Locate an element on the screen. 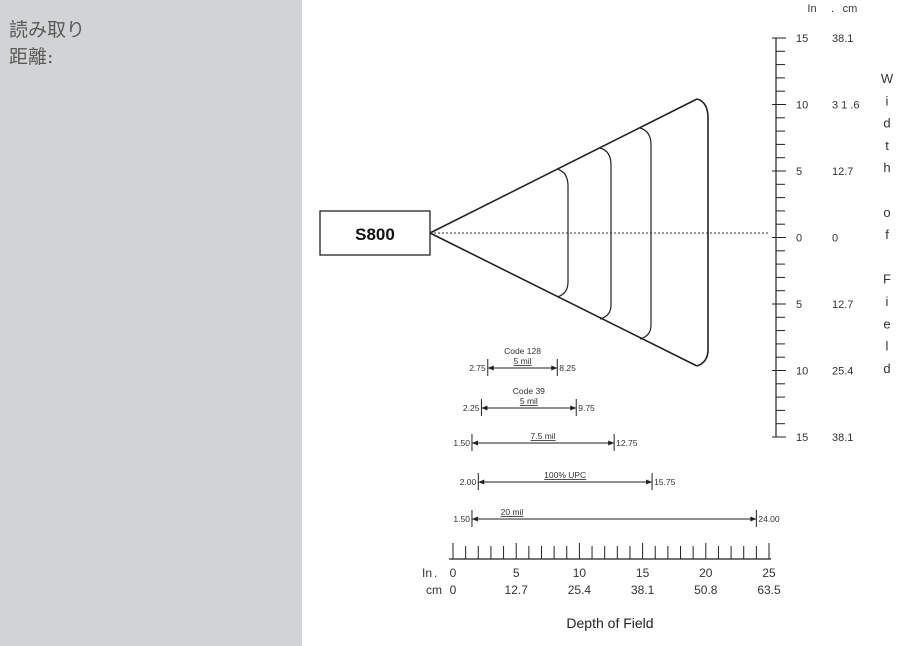 This screenshot has width=909, height=646. depth-tick-label-in: 25 is located at coordinates (769, 573).